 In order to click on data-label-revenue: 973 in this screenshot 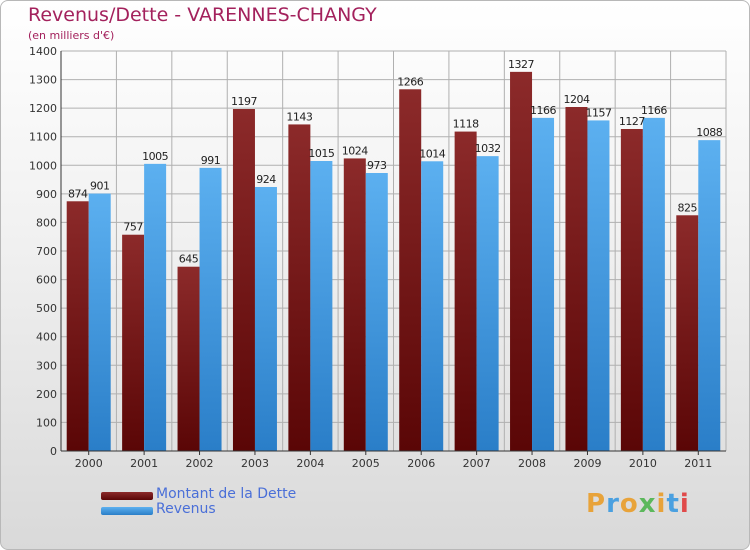, I will do `click(377, 165)`.